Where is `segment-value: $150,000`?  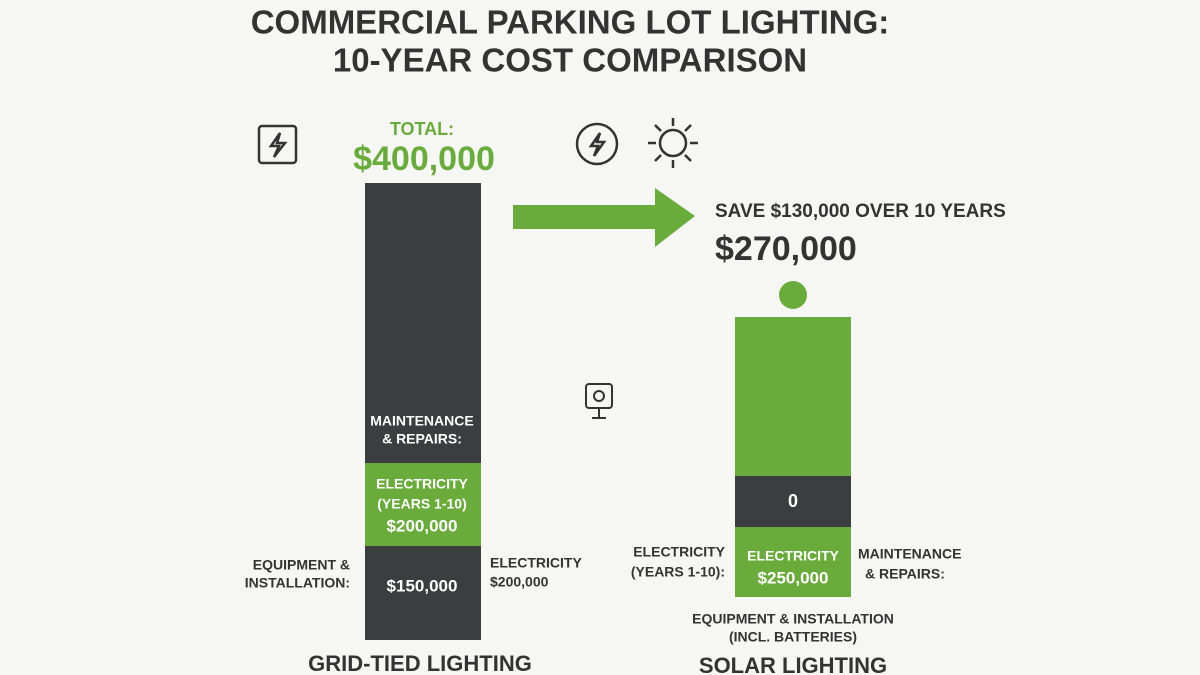 segment-value: $150,000 is located at coordinates (422, 585).